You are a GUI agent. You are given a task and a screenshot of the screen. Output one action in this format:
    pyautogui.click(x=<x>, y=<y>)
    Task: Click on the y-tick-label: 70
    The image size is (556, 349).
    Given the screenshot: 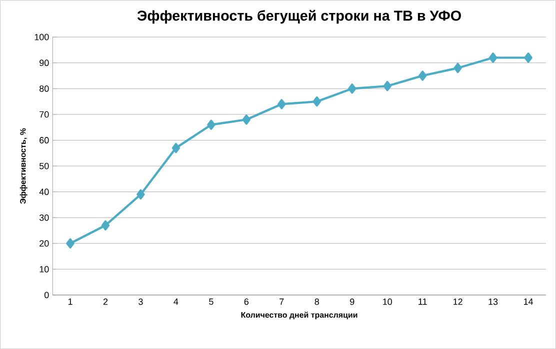 What is the action you would take?
    pyautogui.click(x=44, y=114)
    